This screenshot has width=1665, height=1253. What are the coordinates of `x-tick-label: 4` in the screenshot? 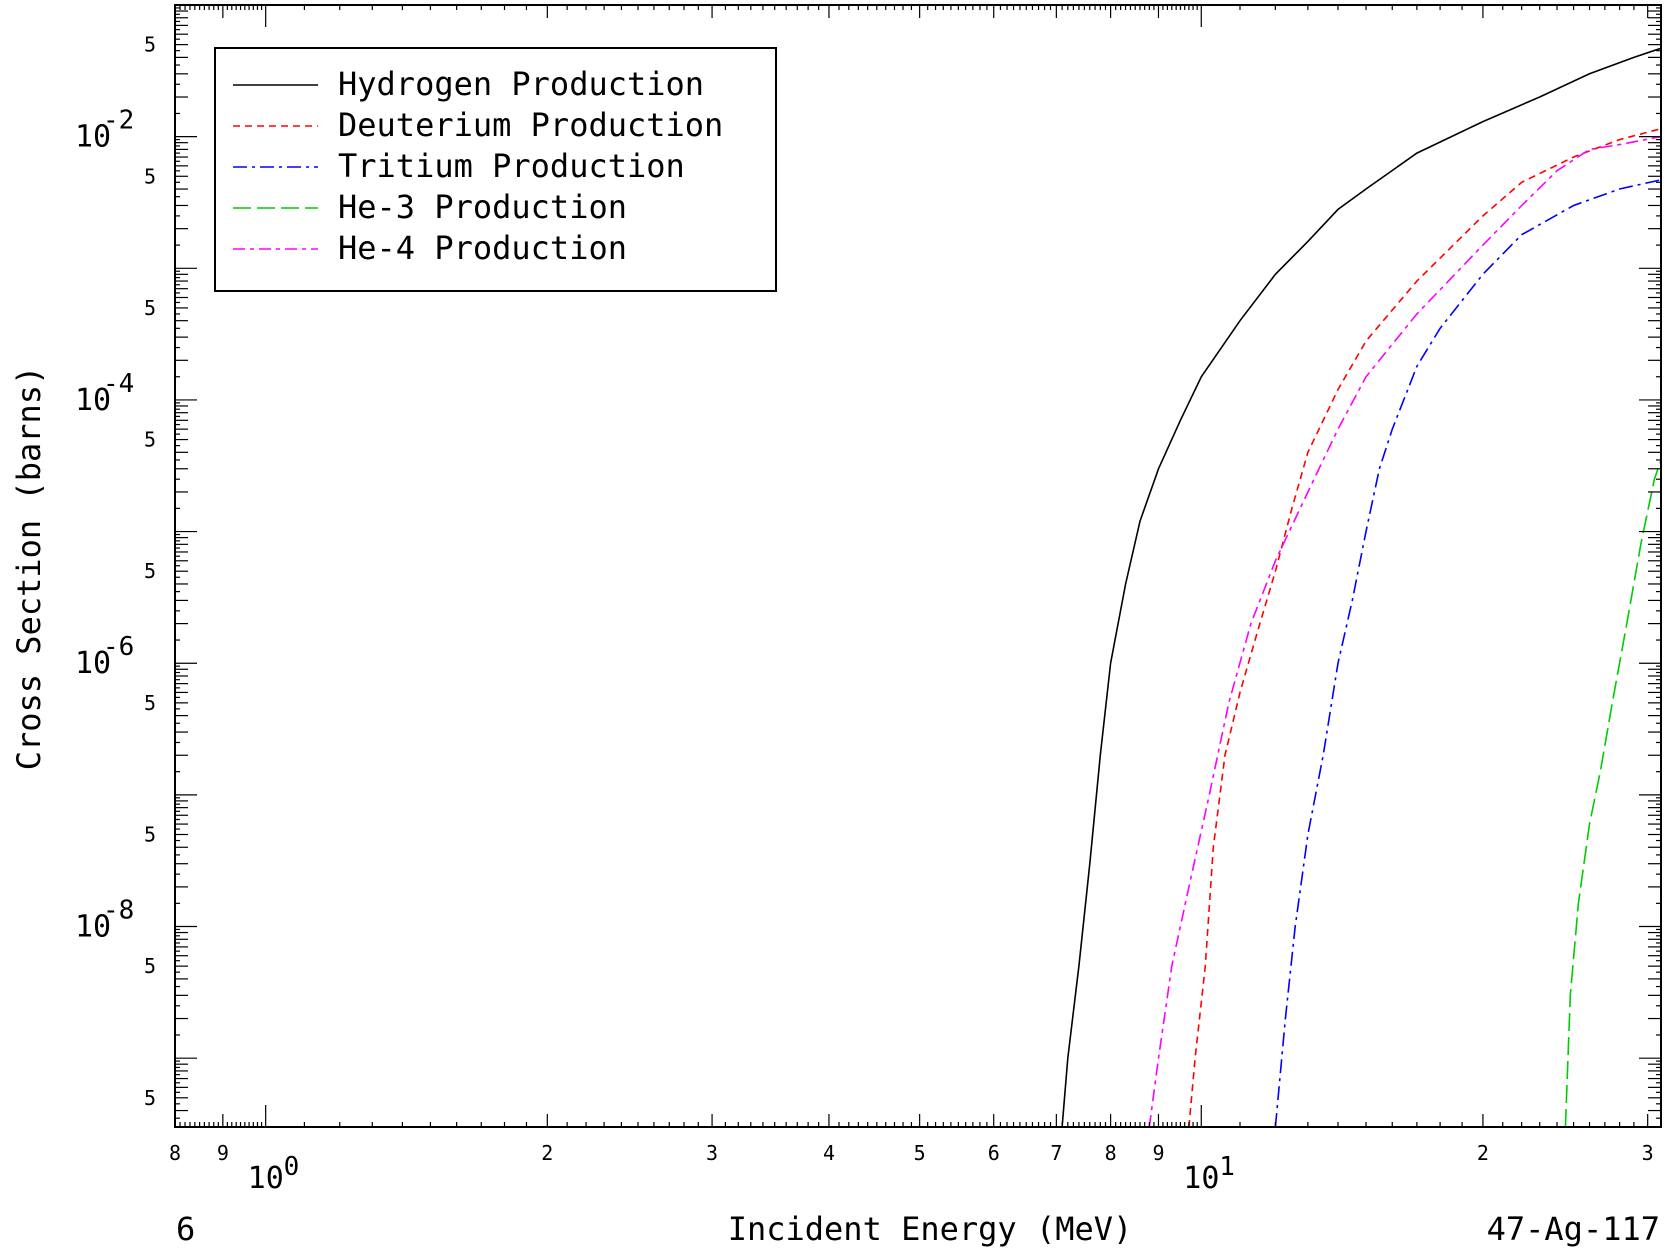 It's located at (829, 1153).